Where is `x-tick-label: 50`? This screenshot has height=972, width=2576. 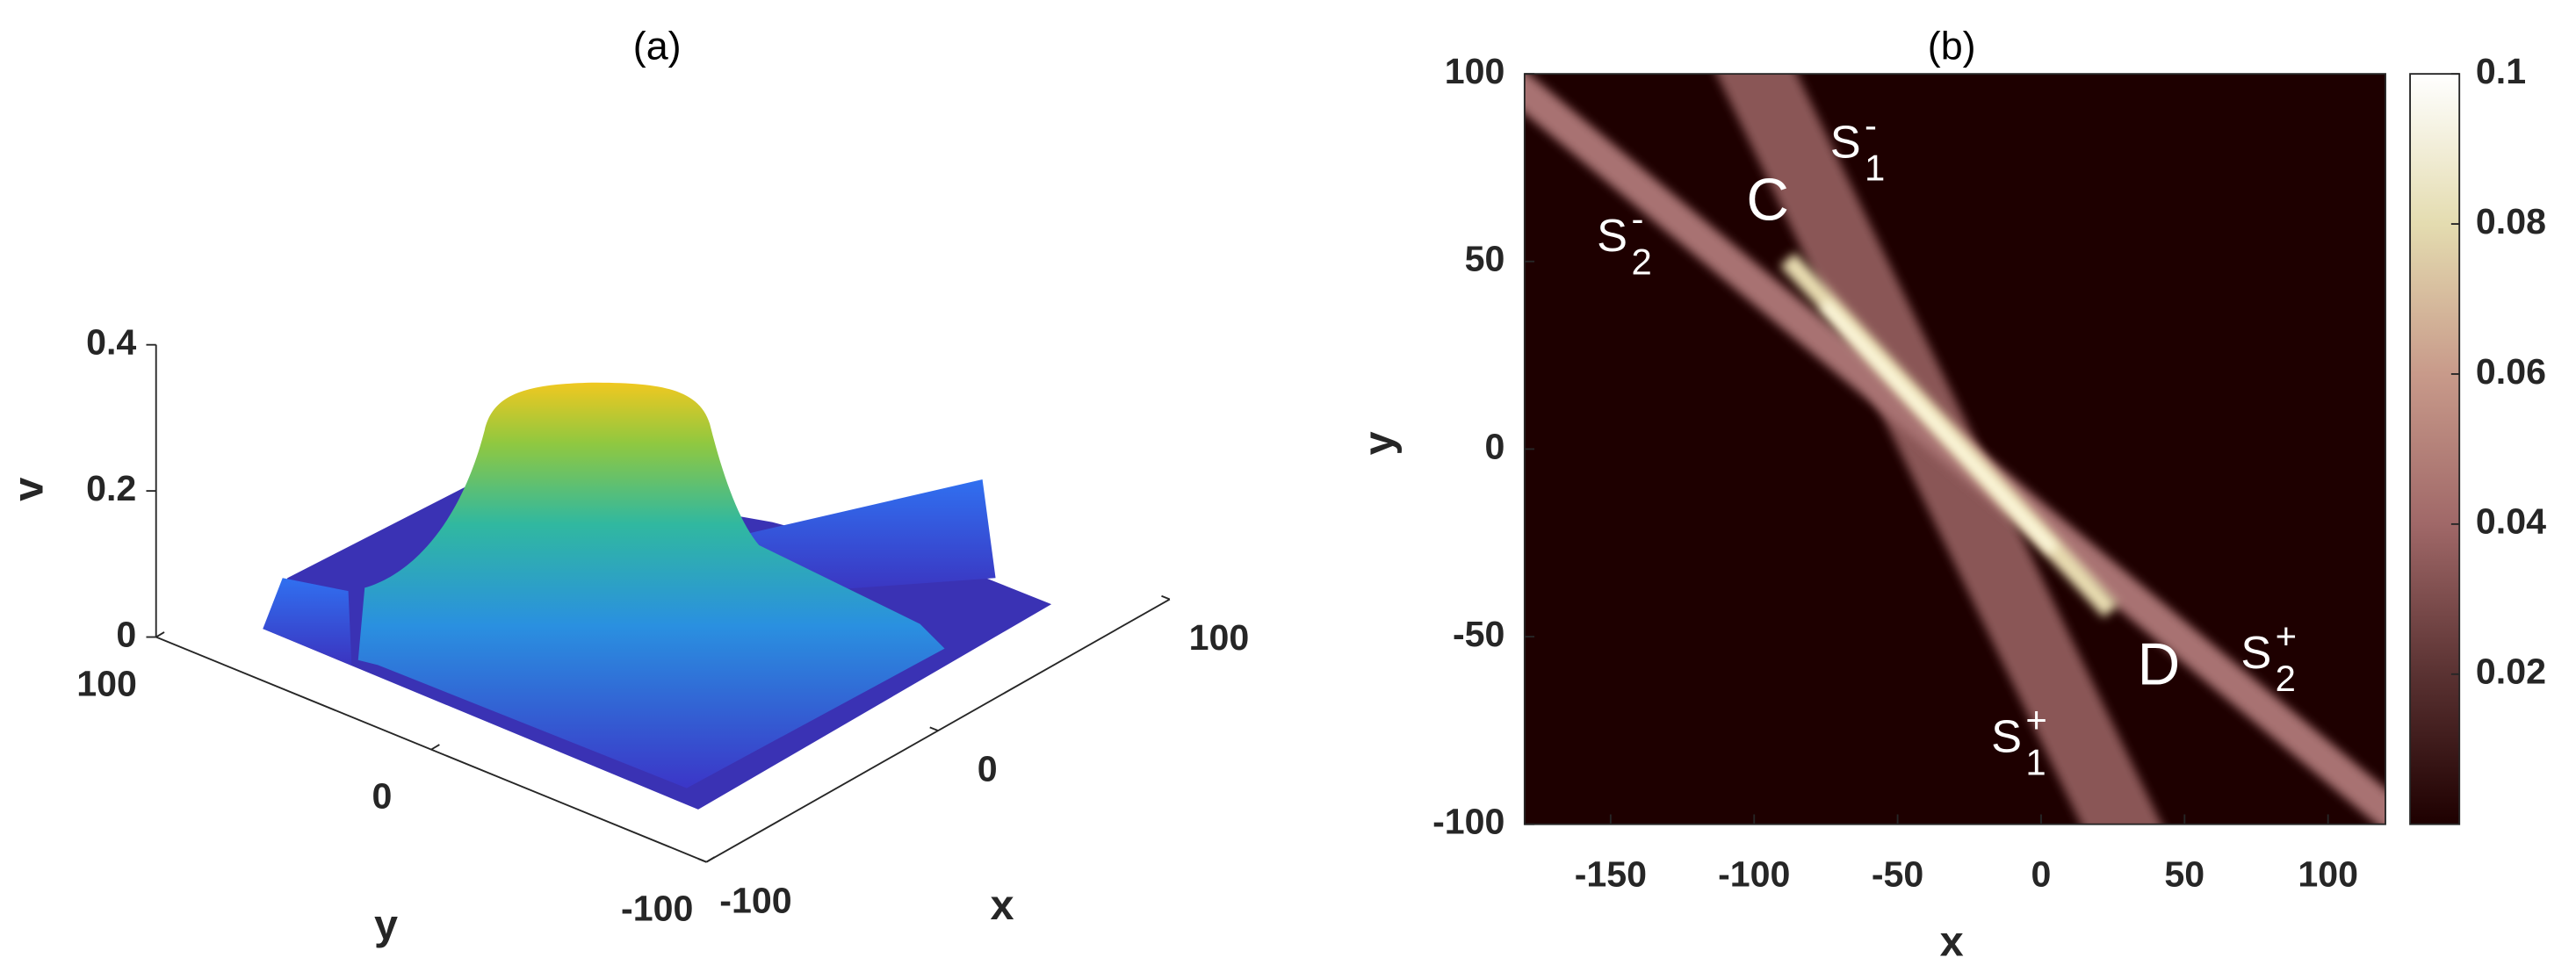
x-tick-label: 50 is located at coordinates (2184, 873).